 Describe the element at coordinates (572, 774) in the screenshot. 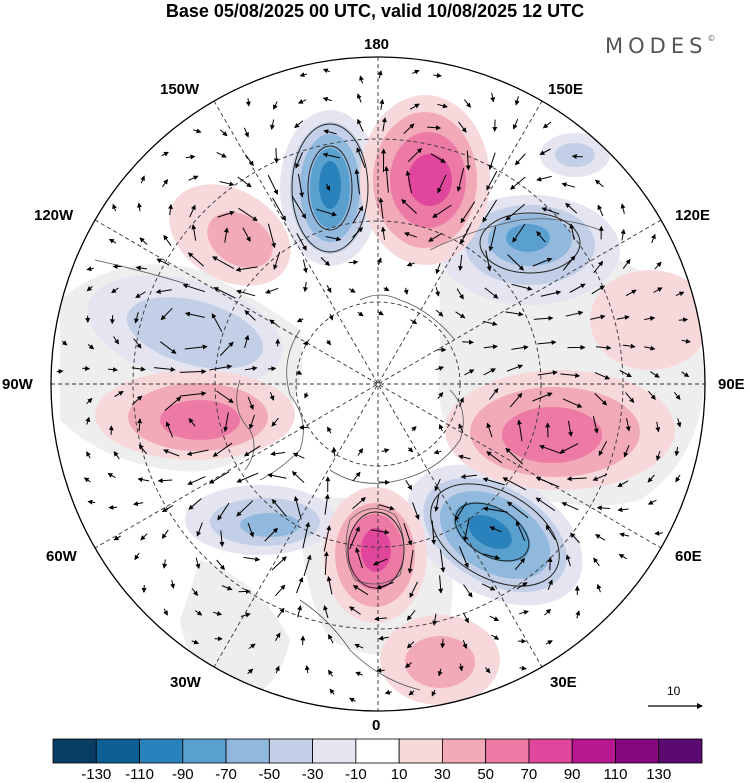

I see `legend-tick-label: 90` at that location.